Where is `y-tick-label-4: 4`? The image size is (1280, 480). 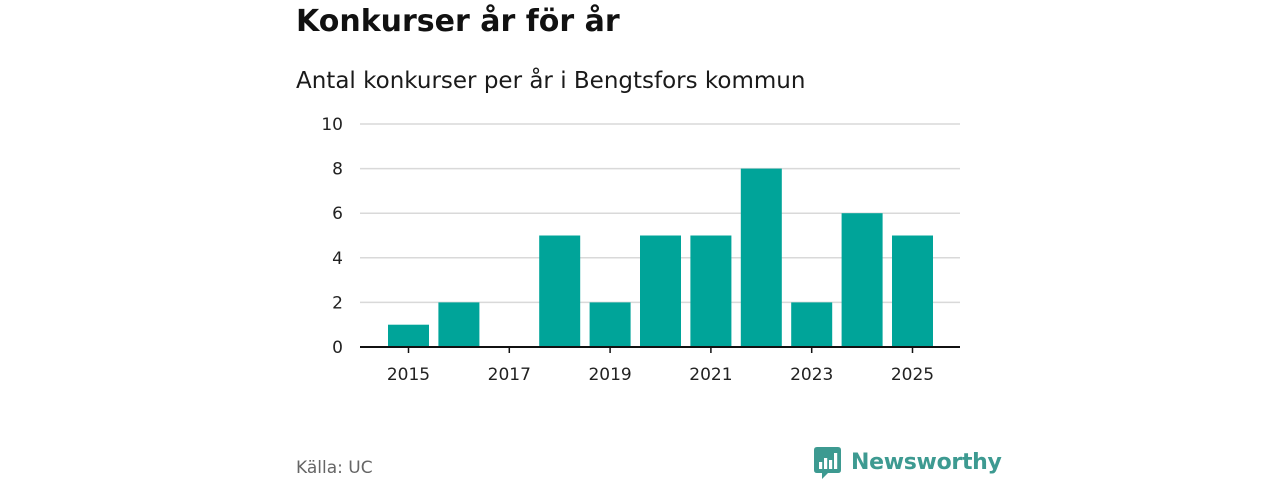 y-tick-label-4: 4 is located at coordinates (337, 259).